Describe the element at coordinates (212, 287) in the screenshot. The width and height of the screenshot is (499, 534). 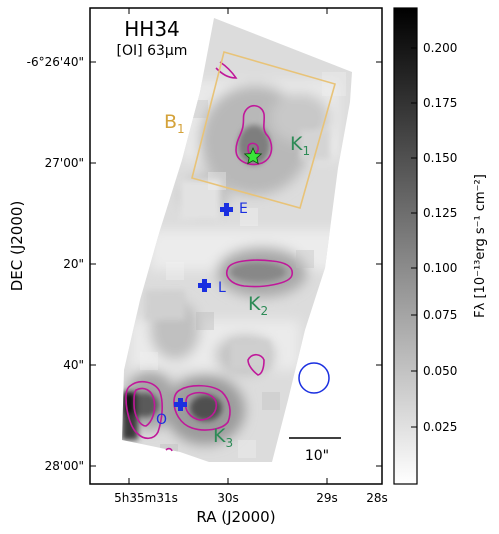
I see `marker-l: L` at that location.